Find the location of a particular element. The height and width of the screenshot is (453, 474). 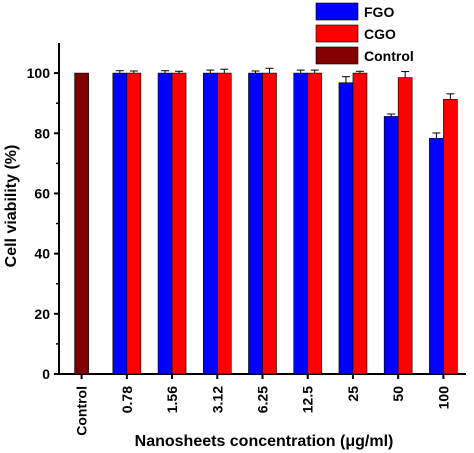

y-axis-title: Cell viability (%) is located at coordinates (11, 206).